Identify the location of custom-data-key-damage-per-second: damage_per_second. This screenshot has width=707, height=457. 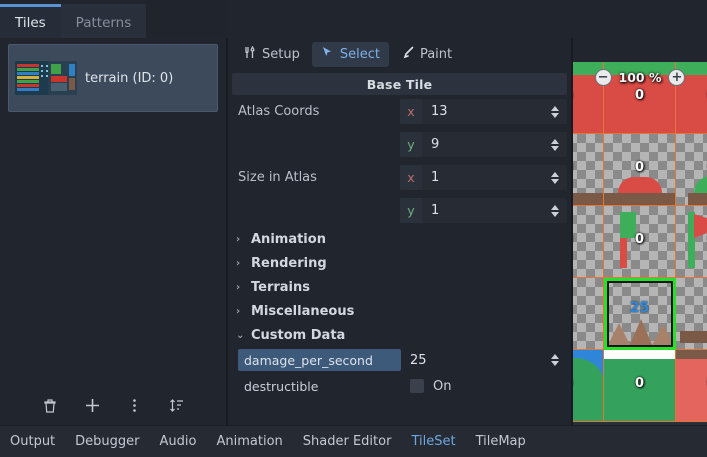
(319, 360).